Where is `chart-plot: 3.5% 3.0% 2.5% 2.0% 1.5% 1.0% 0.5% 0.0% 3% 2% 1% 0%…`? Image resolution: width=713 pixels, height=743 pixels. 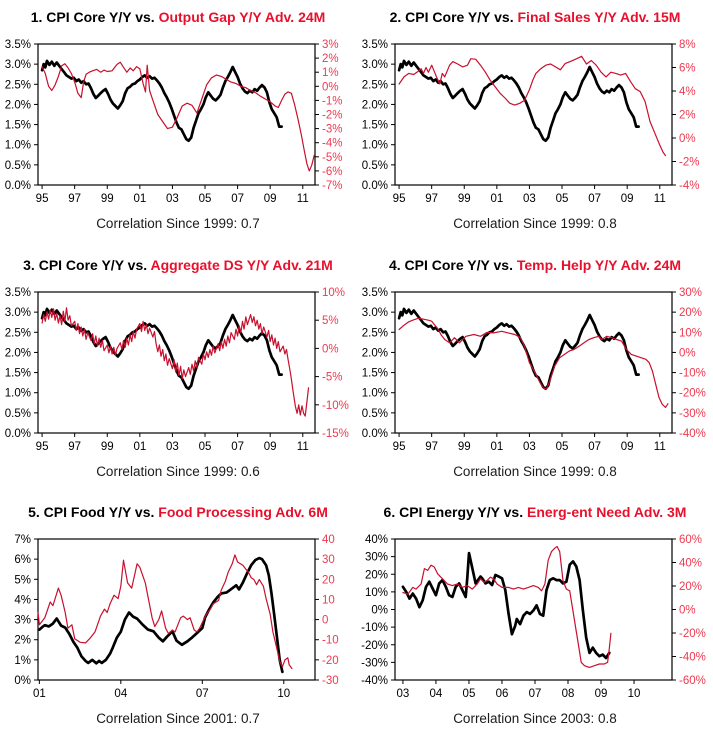 chart-plot: 3.5% 3.0% 2.5% 2.0% 1.5% 1.0% 0.5% 0.0% 3% 2% 1% 0%… is located at coordinates (174, 122).